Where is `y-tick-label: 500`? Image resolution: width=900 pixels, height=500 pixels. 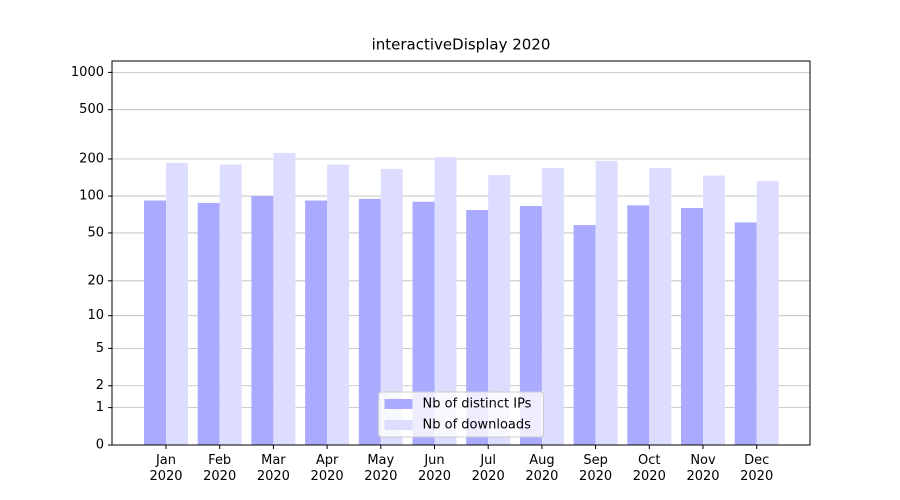
y-tick-label: 500 is located at coordinates (91, 109).